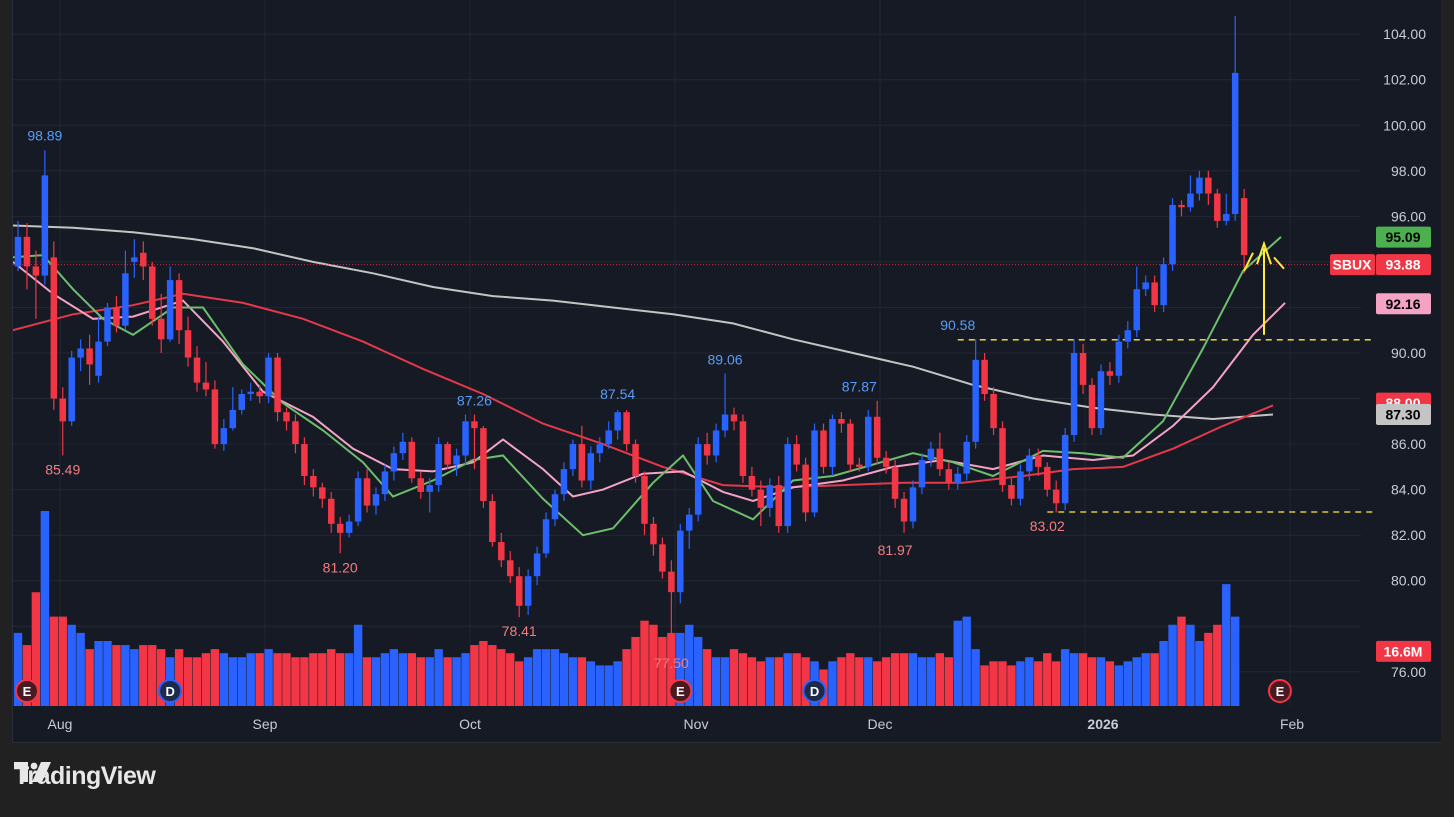 The width and height of the screenshot is (1454, 817). I want to click on price-badge-text: 93.88, so click(1402, 265).